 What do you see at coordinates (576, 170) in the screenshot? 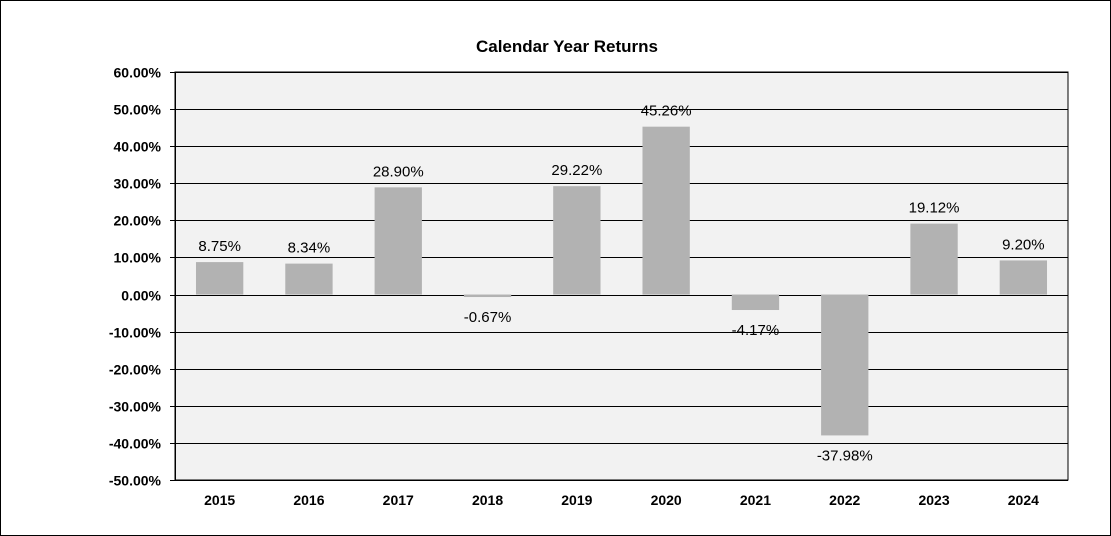
I see `data-label: 29.22%` at bounding box center [576, 170].